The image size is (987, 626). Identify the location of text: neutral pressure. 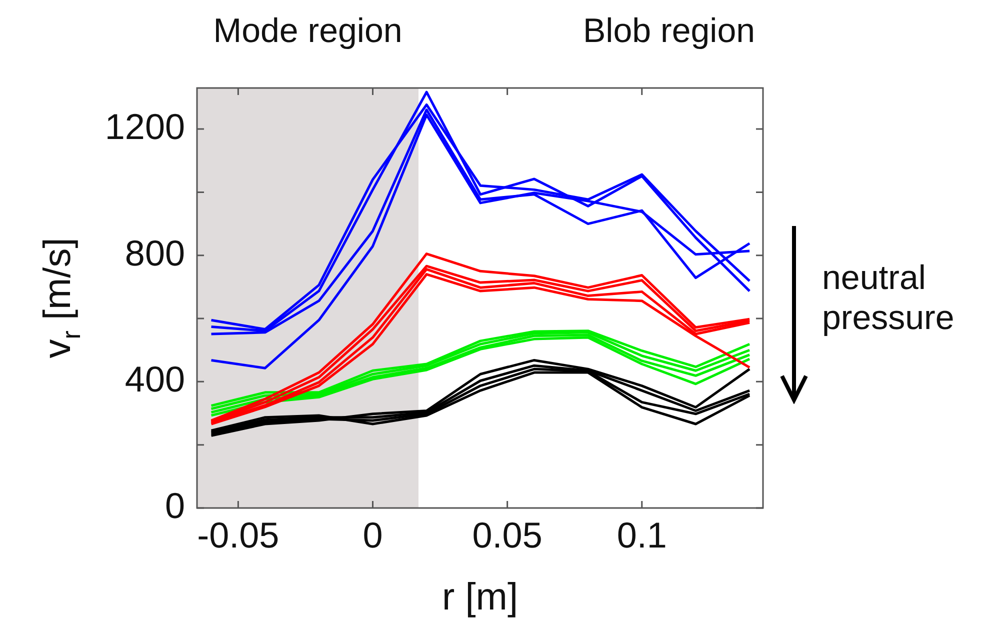
(889, 298).